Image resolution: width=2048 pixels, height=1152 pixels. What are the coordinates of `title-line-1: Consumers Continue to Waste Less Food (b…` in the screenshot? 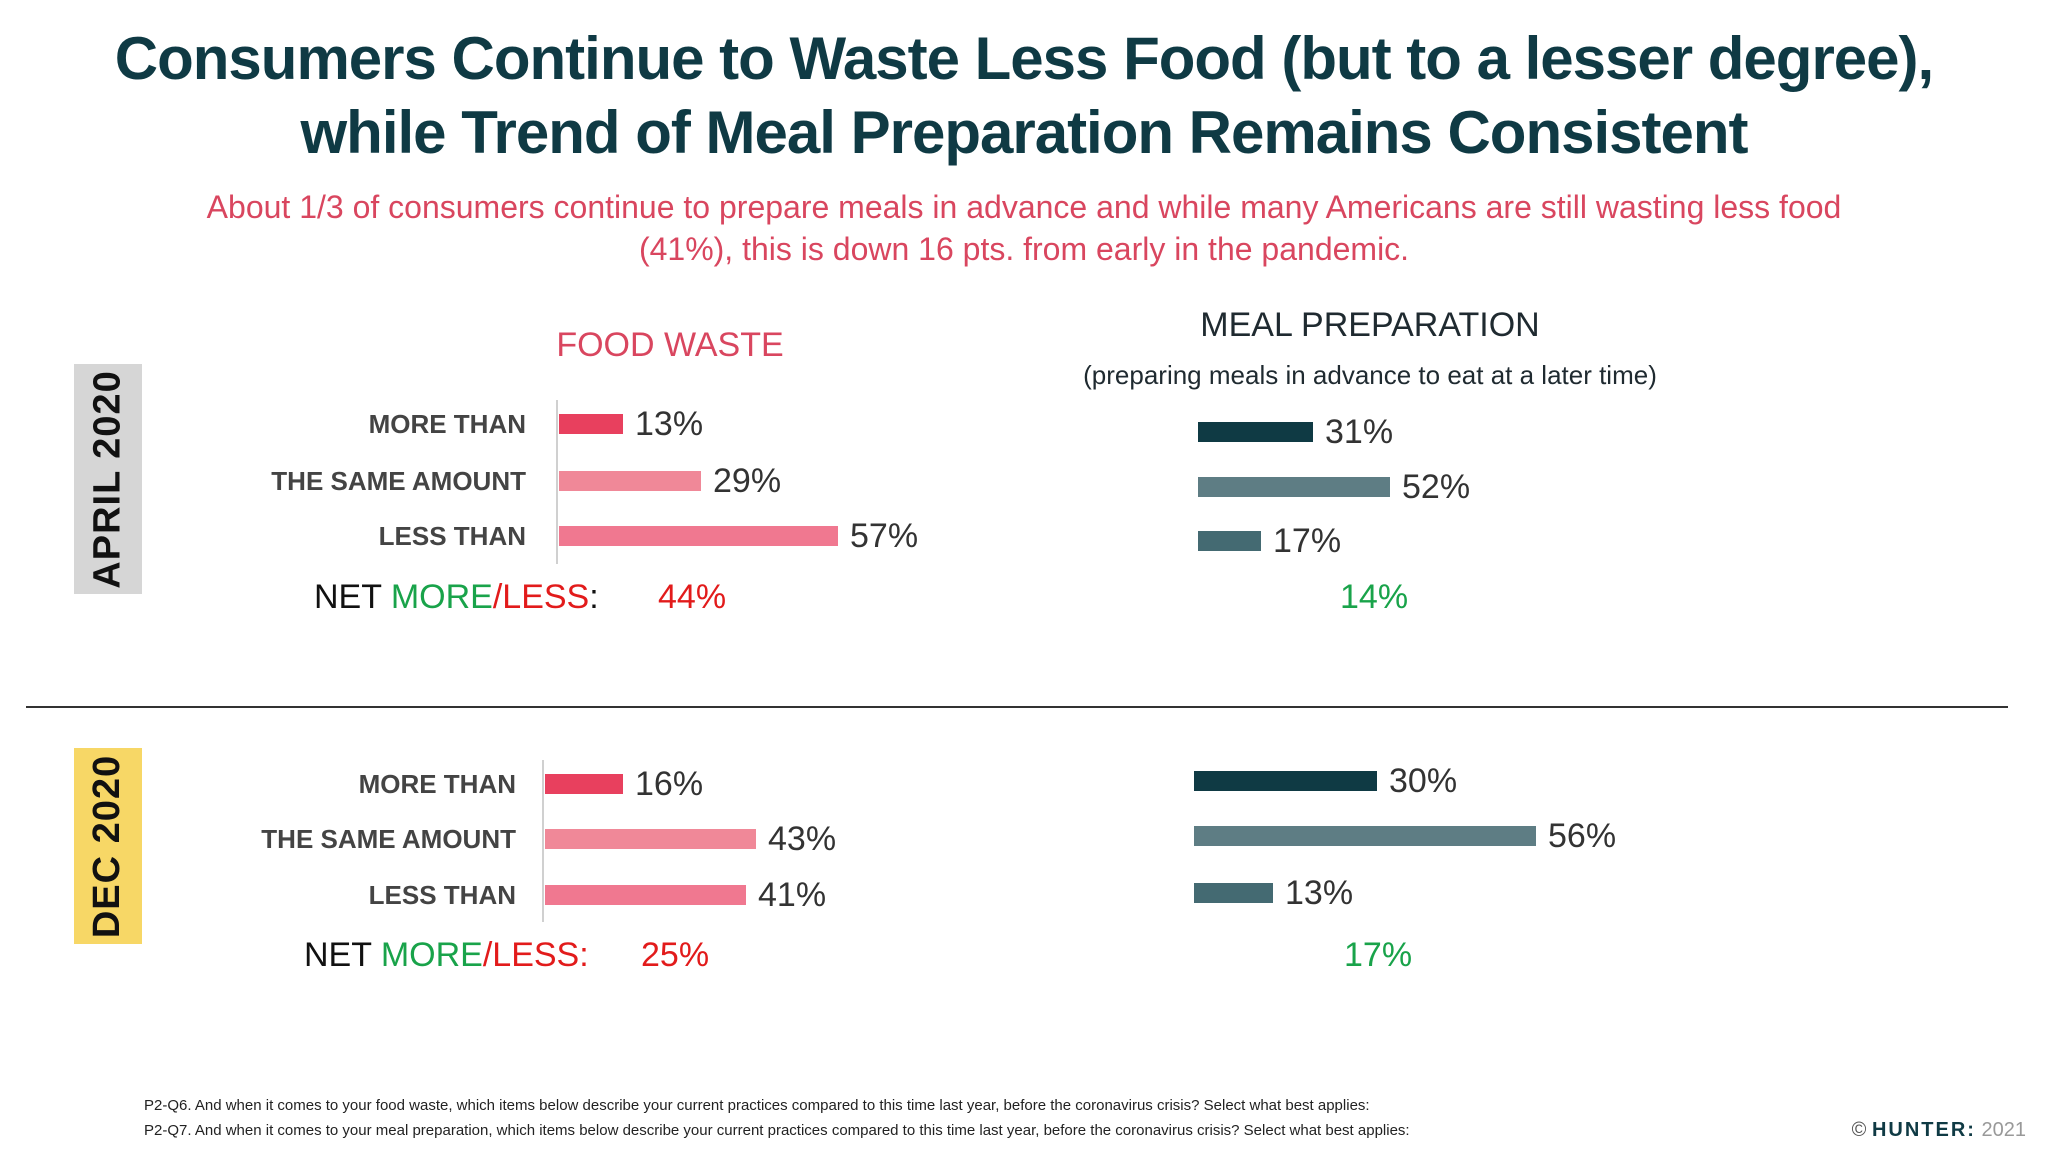 It's located at (1024, 58).